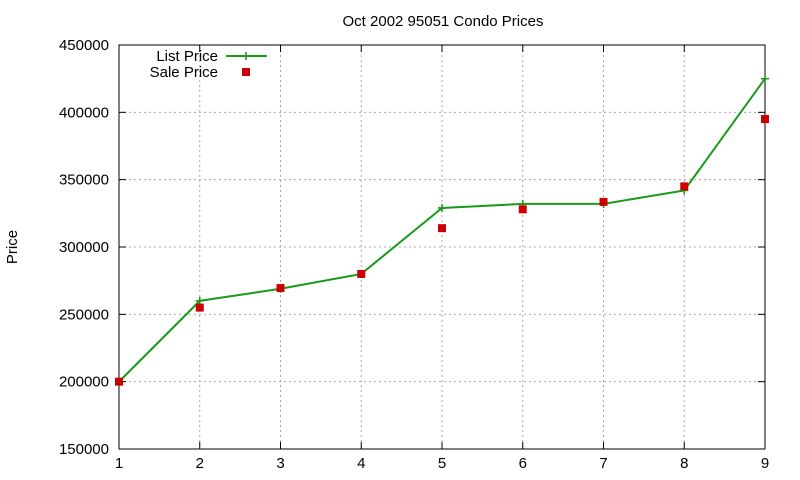  Describe the element at coordinates (603, 463) in the screenshot. I see `x-tick-label: 7` at that location.